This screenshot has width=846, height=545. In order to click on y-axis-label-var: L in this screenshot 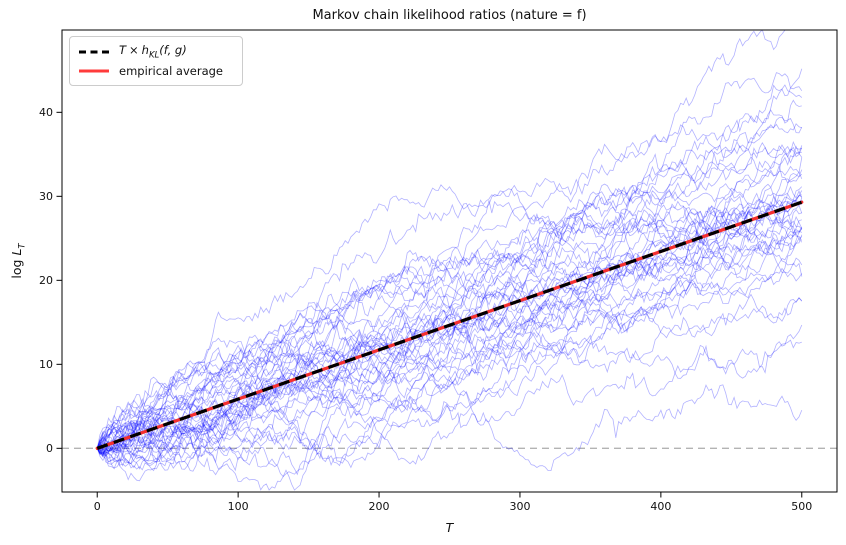, I will do `click(16, 252)`.